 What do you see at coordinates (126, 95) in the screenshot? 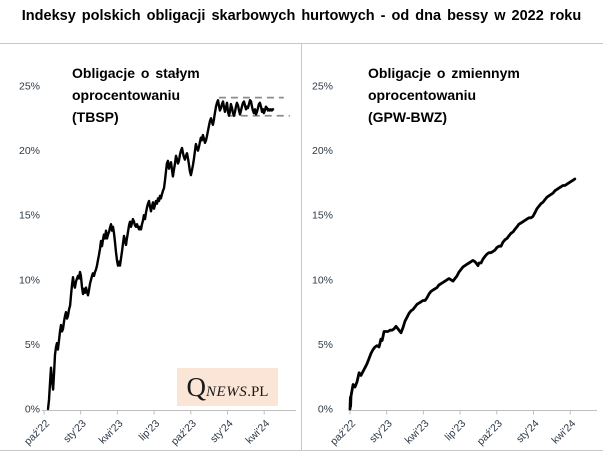
I see `left-chart-title-line2: oprocentowaniu` at bounding box center [126, 95].